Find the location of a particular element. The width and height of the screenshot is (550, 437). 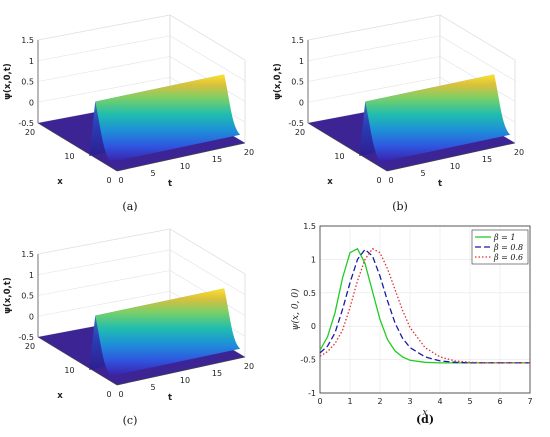

x-tick-label: 1 is located at coordinates (349, 401).